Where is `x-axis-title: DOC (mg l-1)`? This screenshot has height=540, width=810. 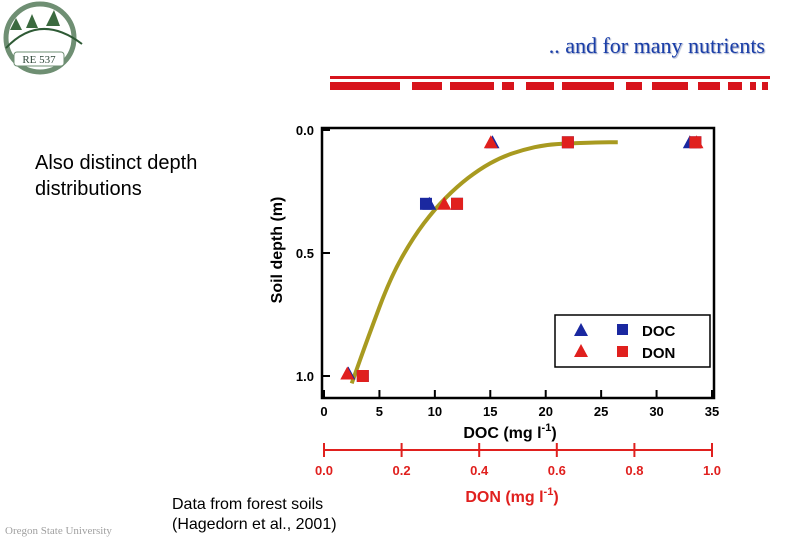 x-axis-title: DOC (mg l-1) is located at coordinates (509, 432).